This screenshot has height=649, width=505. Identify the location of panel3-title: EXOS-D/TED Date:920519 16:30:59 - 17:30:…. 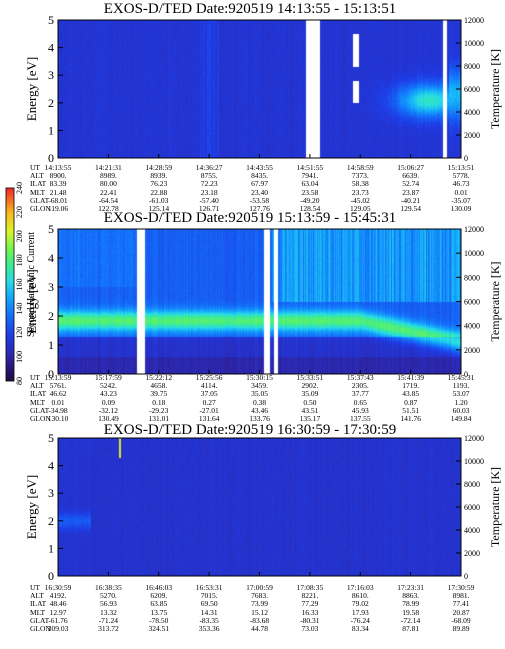
(250, 430).